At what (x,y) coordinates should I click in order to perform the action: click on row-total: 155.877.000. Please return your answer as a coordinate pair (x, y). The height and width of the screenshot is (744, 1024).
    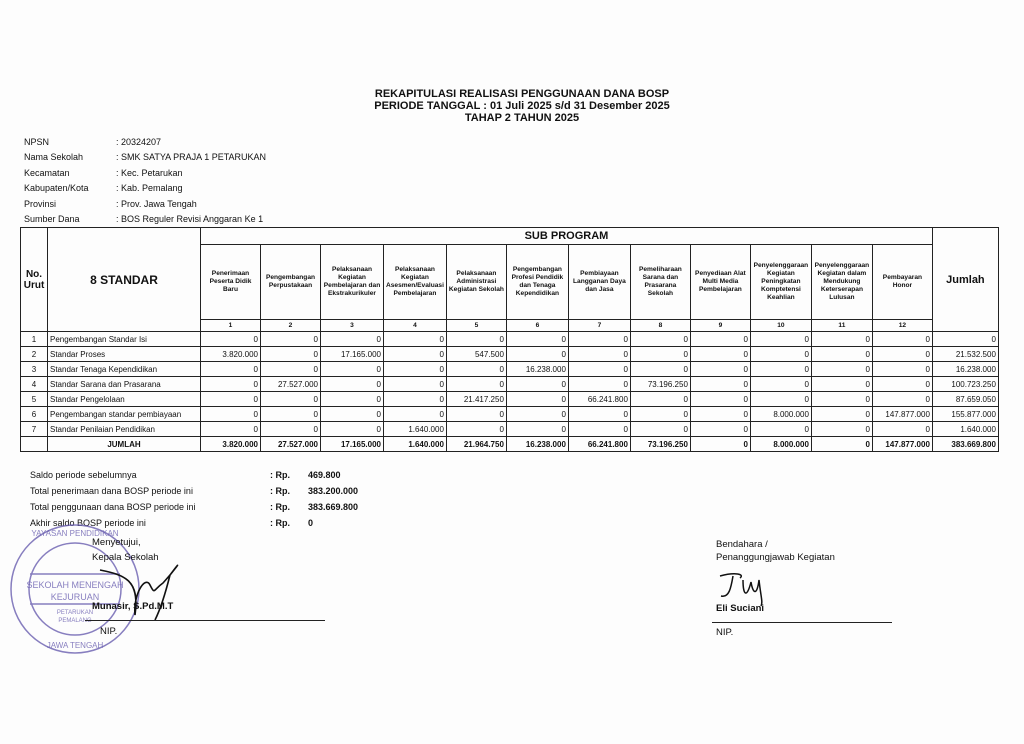
    Looking at the image, I should click on (965, 414).